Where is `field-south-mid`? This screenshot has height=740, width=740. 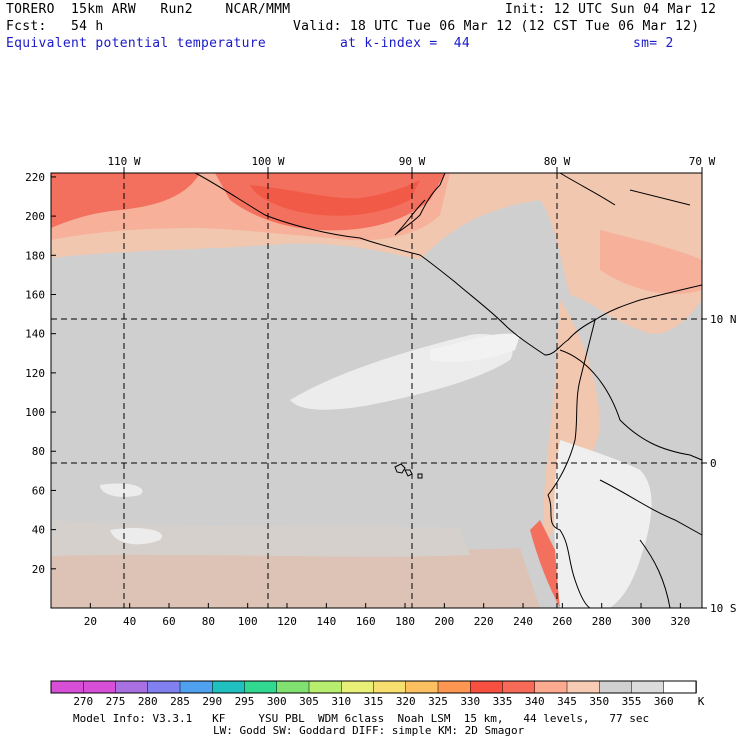 field-south-mid is located at coordinates (260, 538).